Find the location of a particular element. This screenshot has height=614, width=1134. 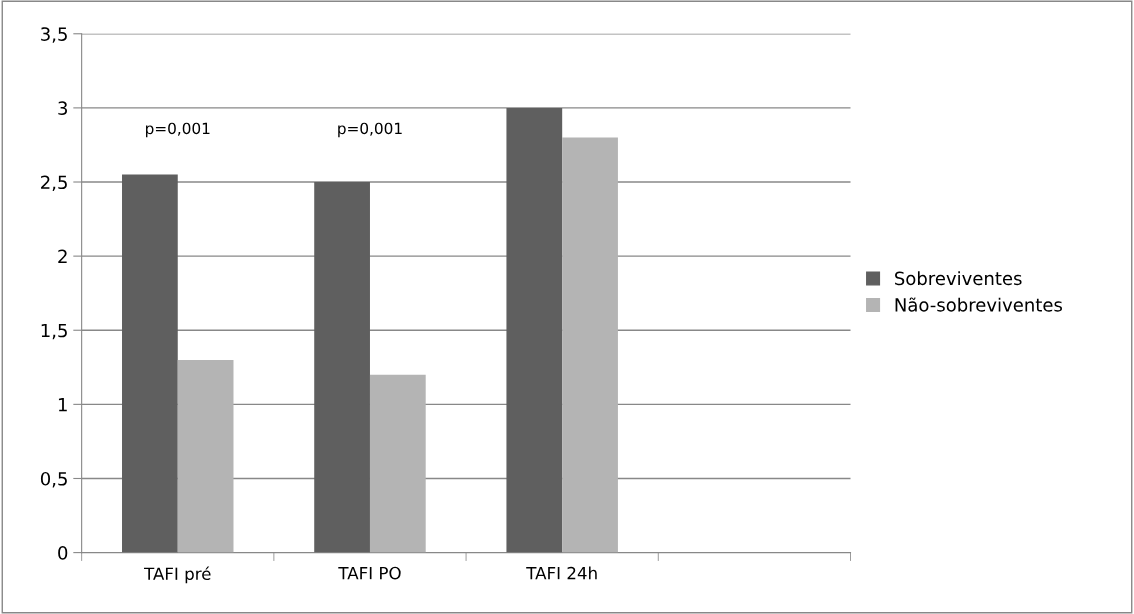

x-tick-label: TAFI PO is located at coordinates (369, 573).